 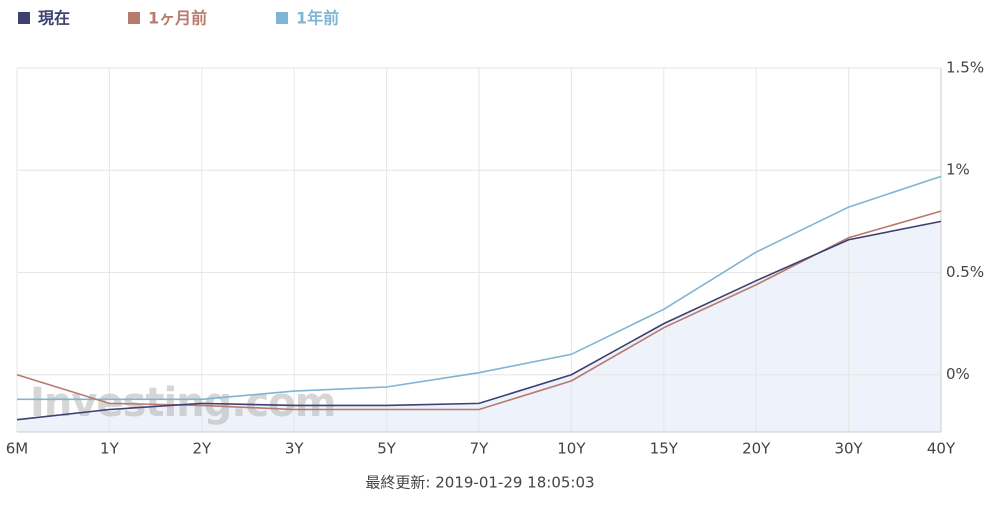 I want to click on x-tick-label: 15Y, so click(x=664, y=449).